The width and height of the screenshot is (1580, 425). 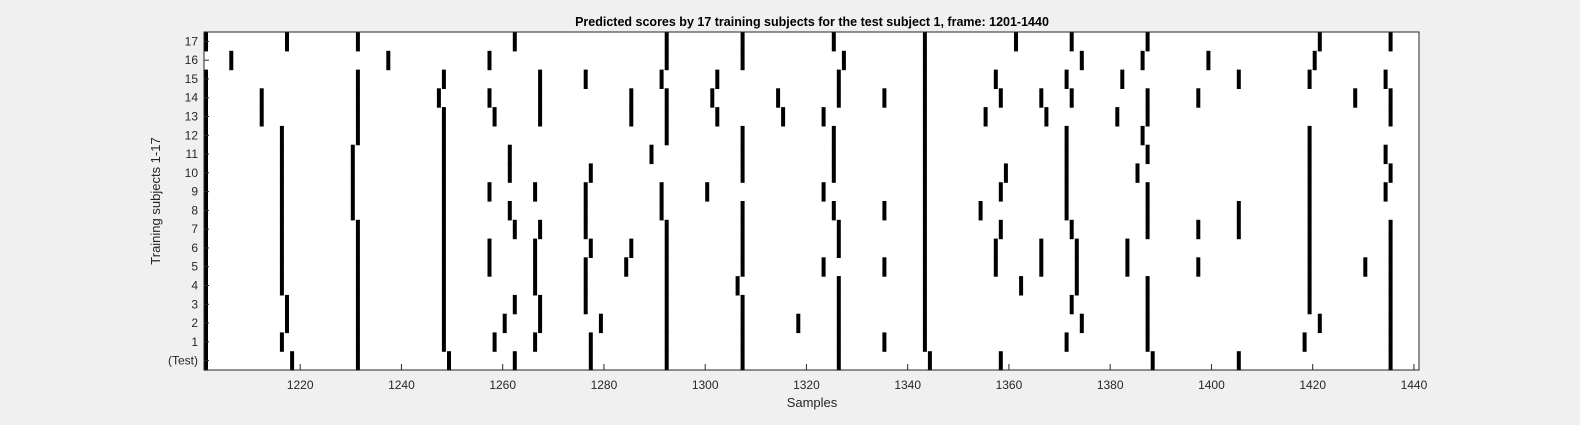 I want to click on y-tick-label: 10, so click(x=192, y=173).